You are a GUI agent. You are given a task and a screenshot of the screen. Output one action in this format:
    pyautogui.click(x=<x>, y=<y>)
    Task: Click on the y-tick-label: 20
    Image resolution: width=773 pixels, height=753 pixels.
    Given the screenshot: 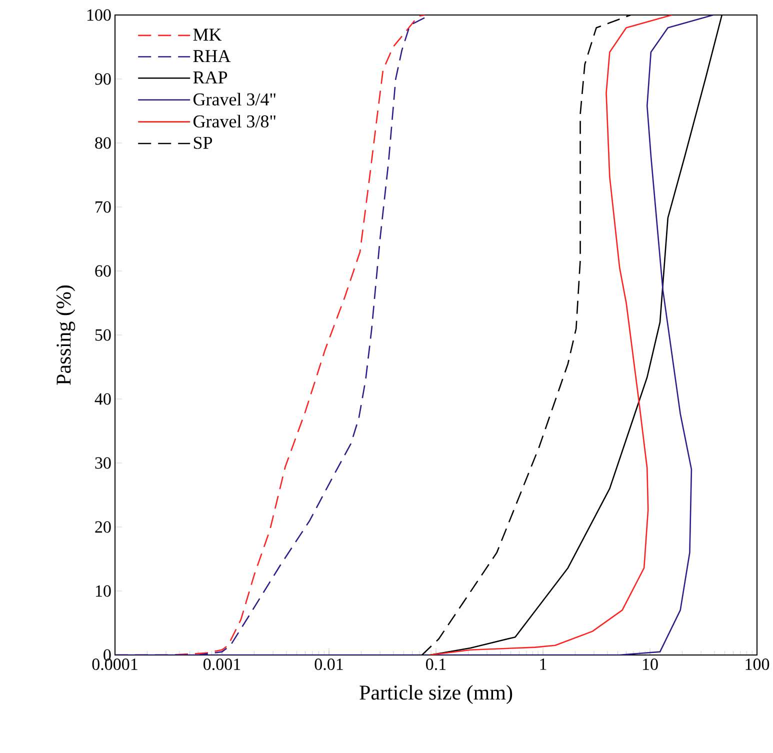 What is the action you would take?
    pyautogui.click(x=103, y=527)
    